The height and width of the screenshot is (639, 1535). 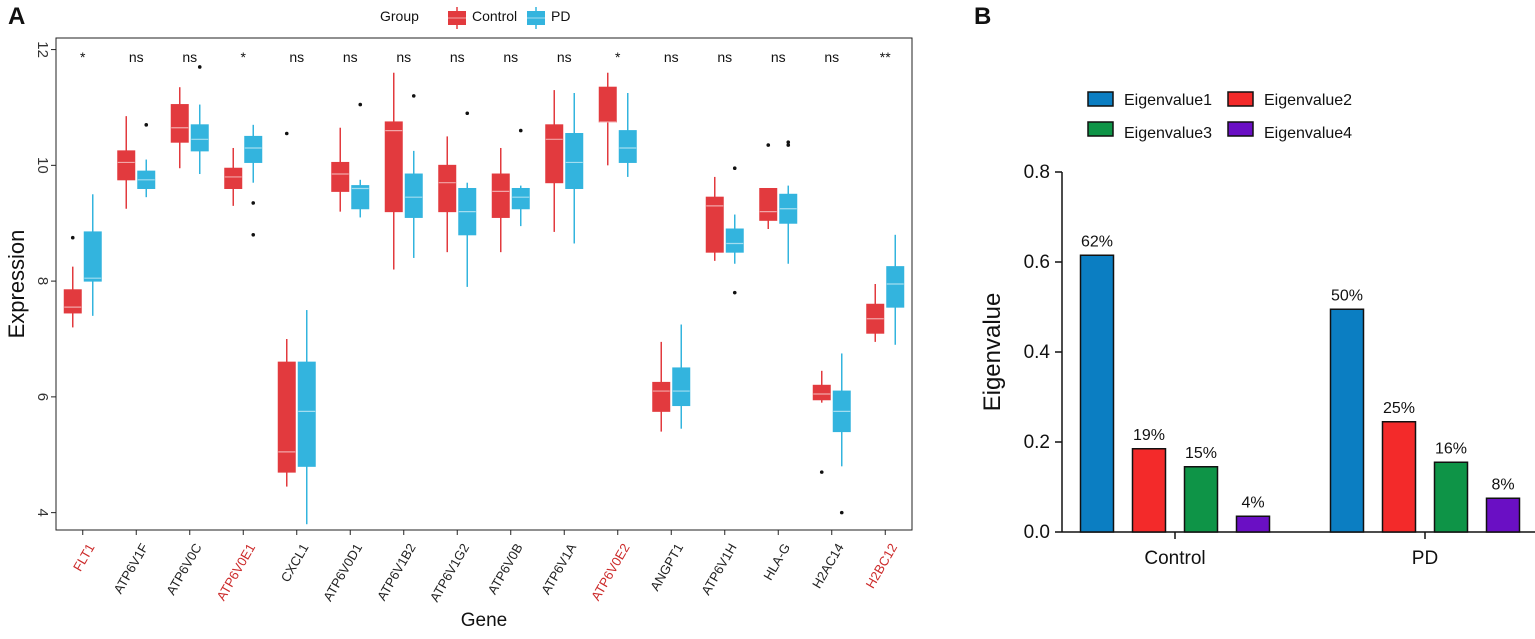 I want to click on gene-label: ATP6V1G2, so click(x=449, y=573).